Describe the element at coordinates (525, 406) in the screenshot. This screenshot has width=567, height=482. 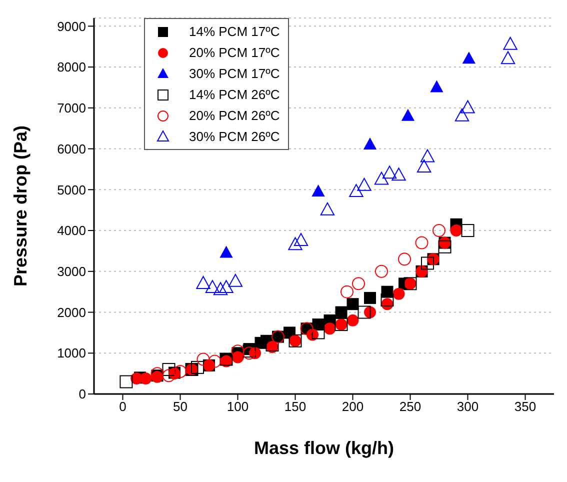
I see `x-tick-label: 350` at that location.